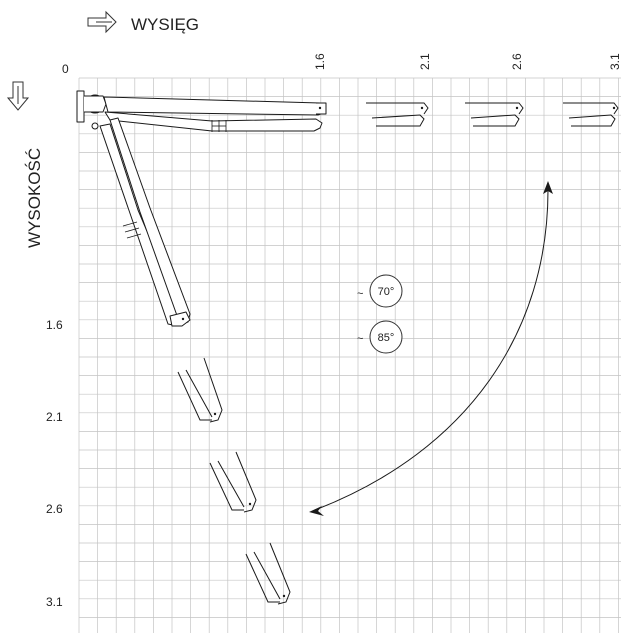 Image resolution: width=621 pixels, height=633 pixels. Describe the element at coordinates (386, 292) in the screenshot. I see `angle-value: 70°` at that location.